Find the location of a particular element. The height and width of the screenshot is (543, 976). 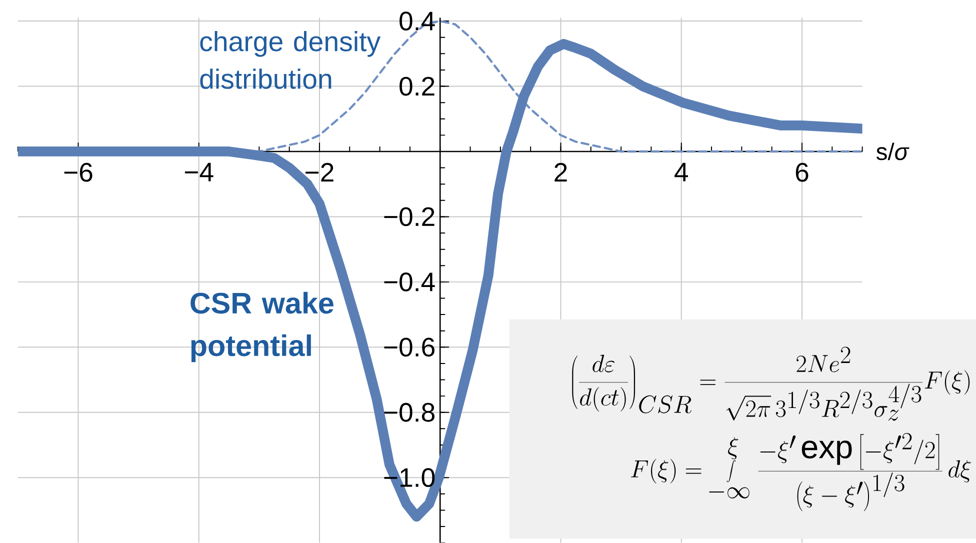

y-tick-label: 0.2 is located at coordinates (417, 86).